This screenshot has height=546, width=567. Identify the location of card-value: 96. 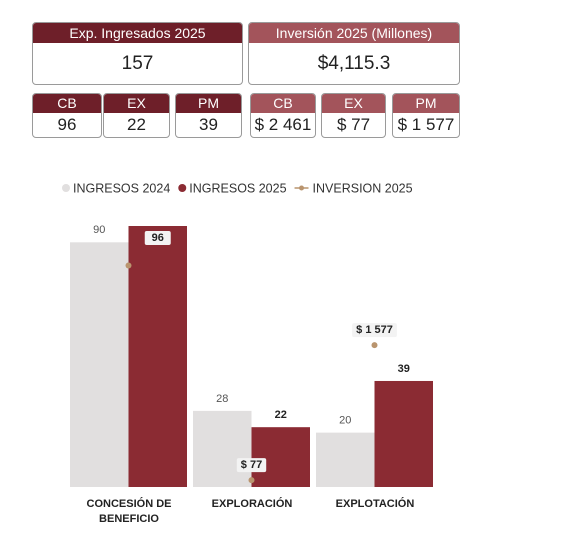
(67, 124).